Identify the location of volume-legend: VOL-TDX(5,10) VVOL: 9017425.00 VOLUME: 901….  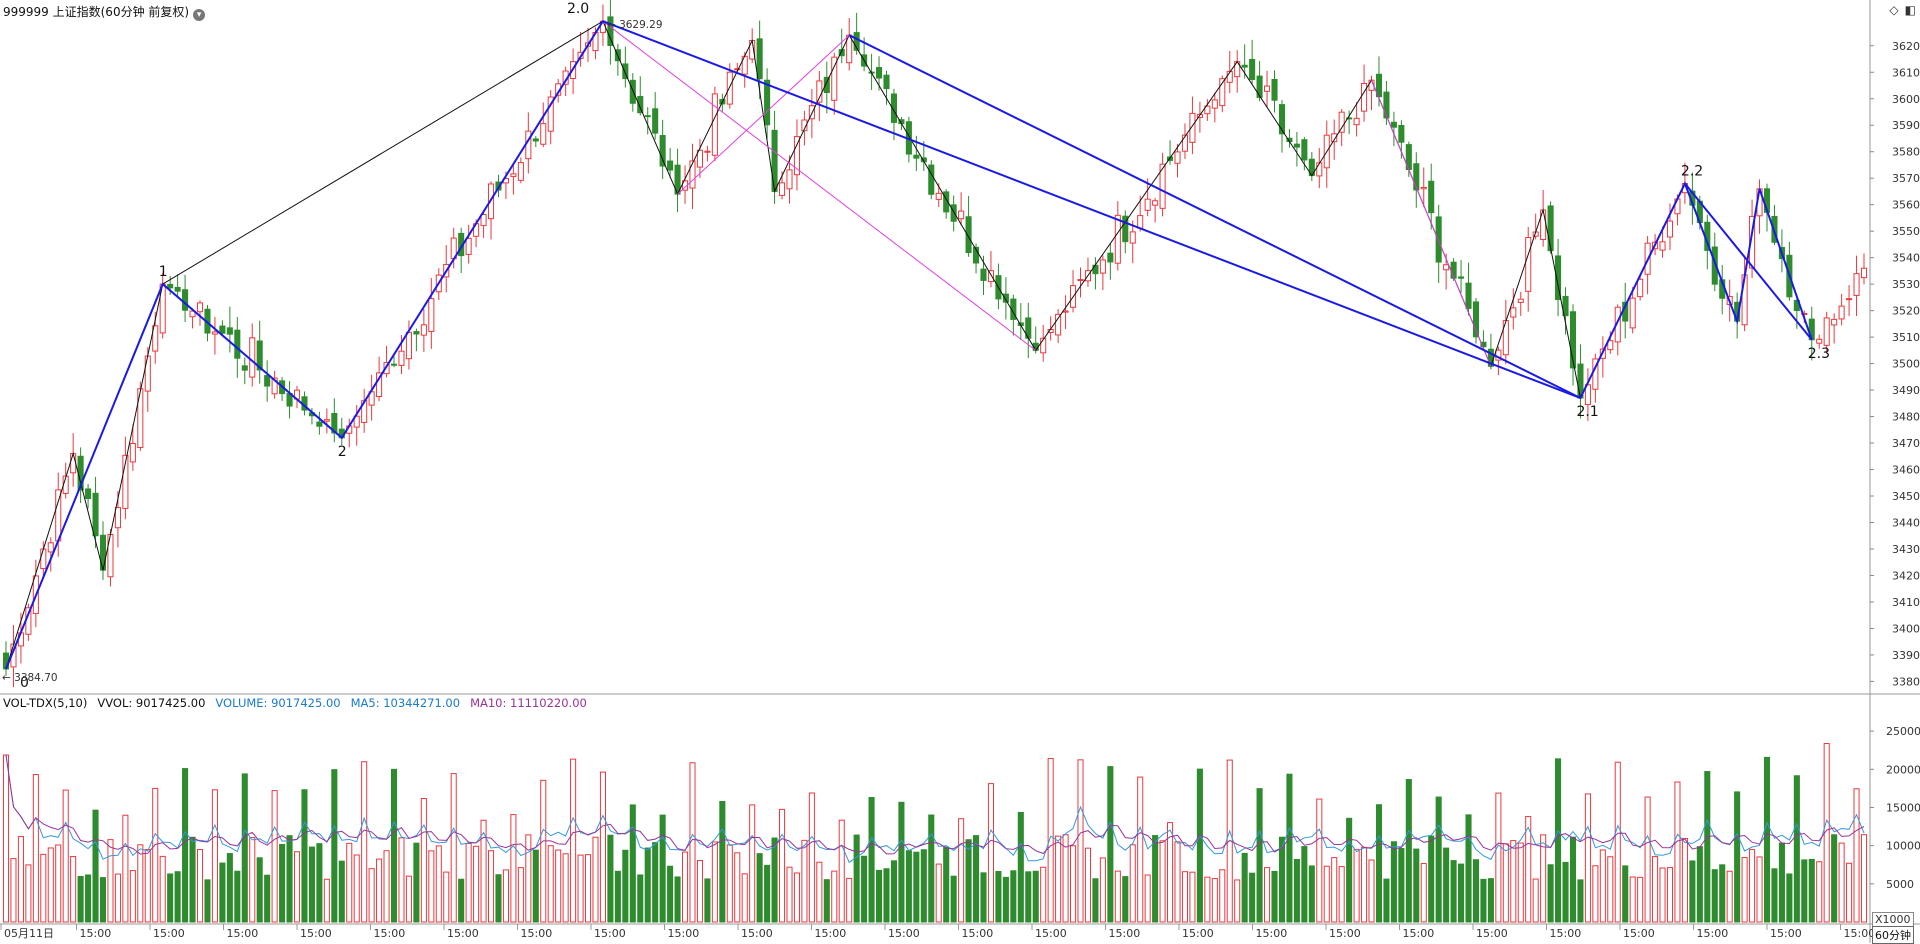
(300, 703).